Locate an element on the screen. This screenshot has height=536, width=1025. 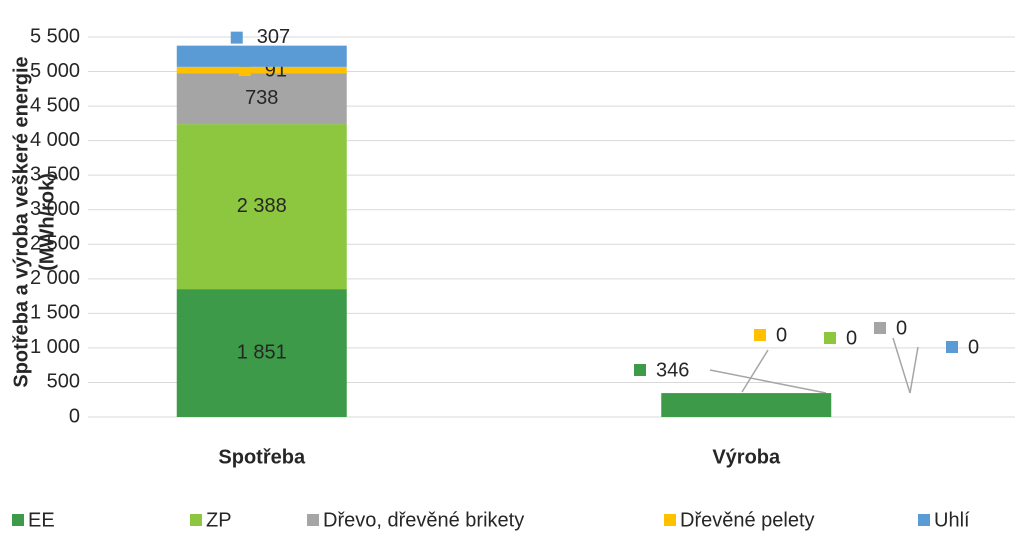
data-label: 1 851 is located at coordinates (262, 352).